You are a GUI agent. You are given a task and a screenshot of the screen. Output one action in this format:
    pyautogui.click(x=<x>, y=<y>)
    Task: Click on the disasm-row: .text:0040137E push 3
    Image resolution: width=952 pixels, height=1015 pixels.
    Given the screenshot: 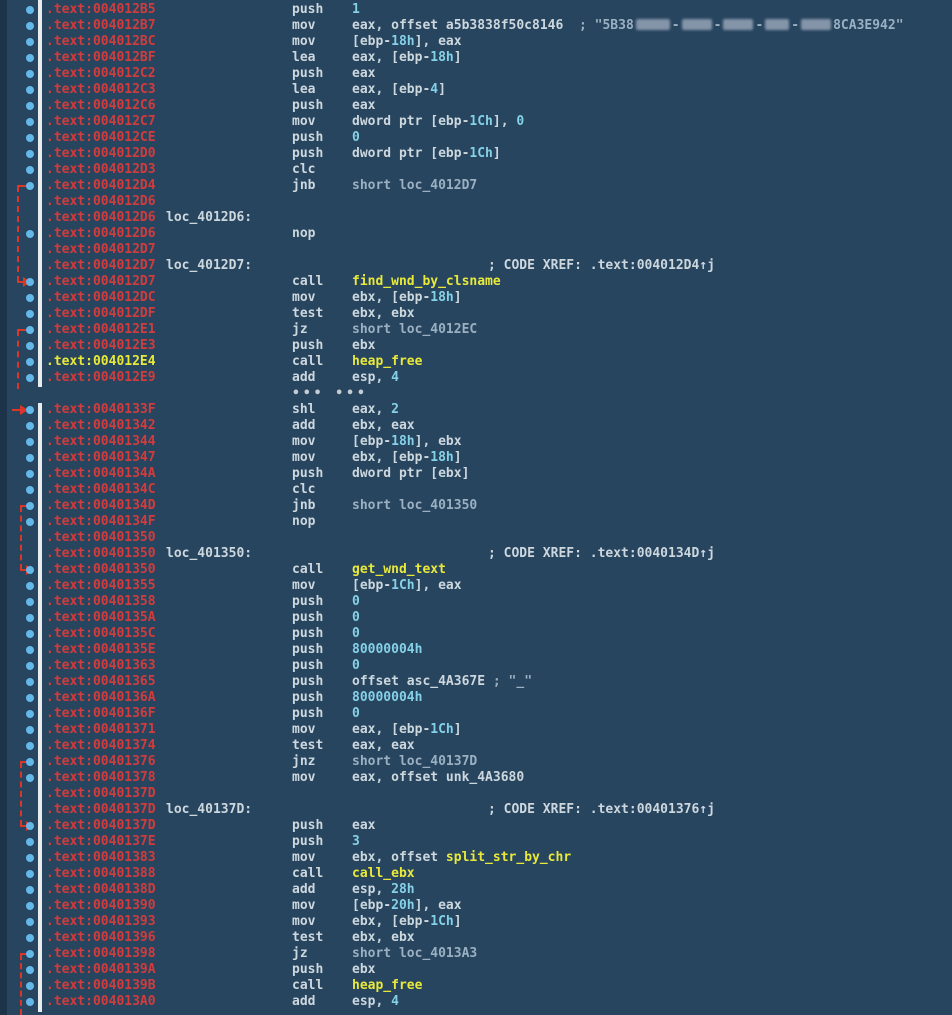 What is the action you would take?
    pyautogui.click(x=476, y=842)
    